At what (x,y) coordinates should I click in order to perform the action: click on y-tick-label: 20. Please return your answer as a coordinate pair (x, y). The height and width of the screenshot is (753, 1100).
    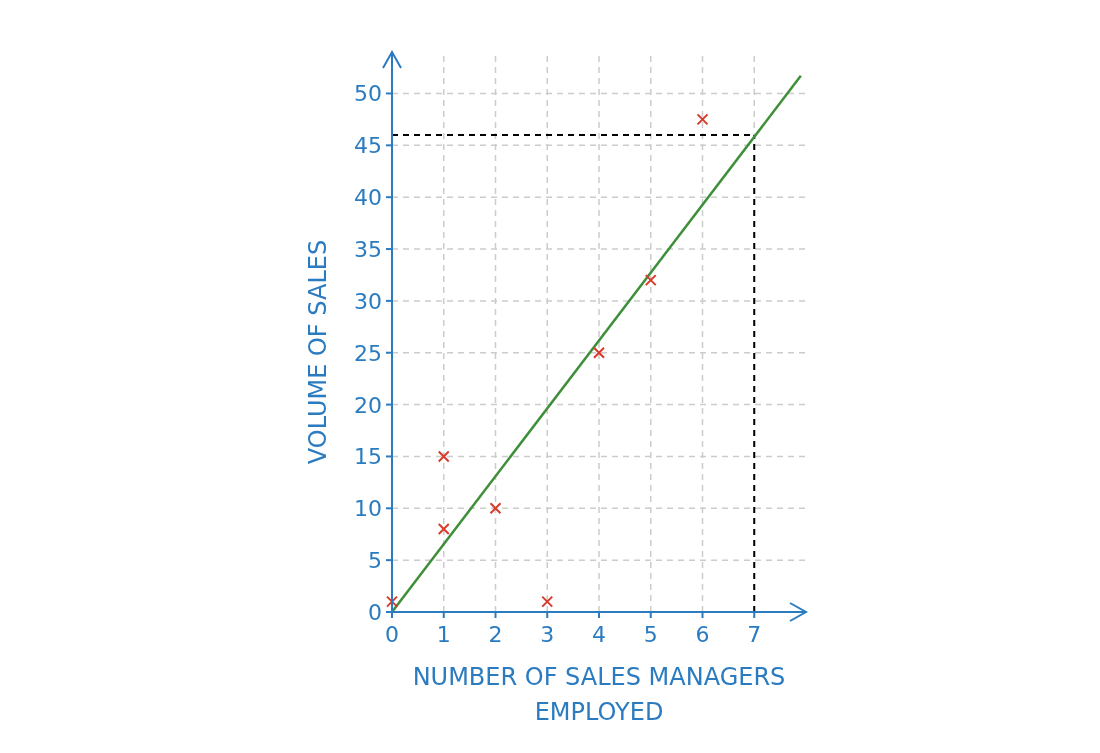
    Looking at the image, I should click on (368, 405).